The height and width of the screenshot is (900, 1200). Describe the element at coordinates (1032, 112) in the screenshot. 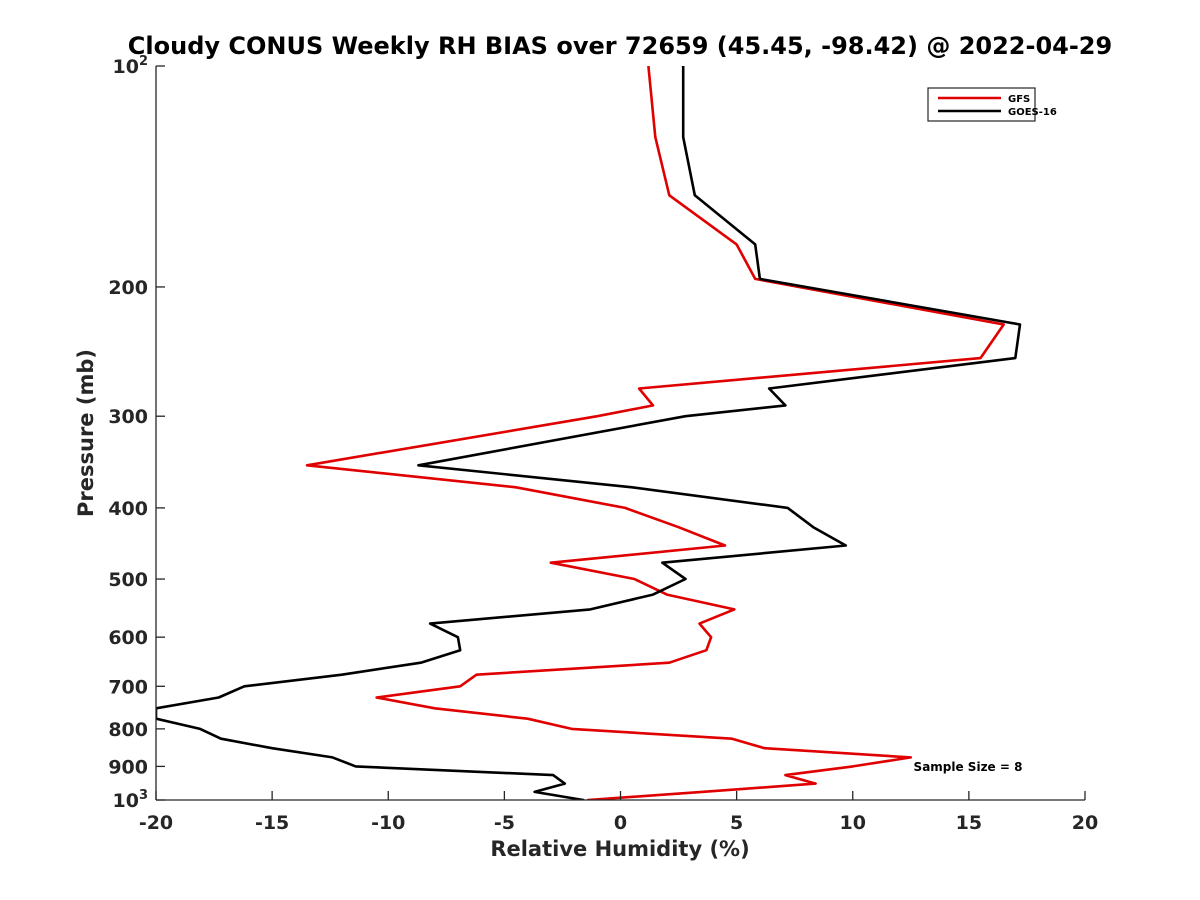

I see `legend-label-goes-16: GOES-16` at that location.